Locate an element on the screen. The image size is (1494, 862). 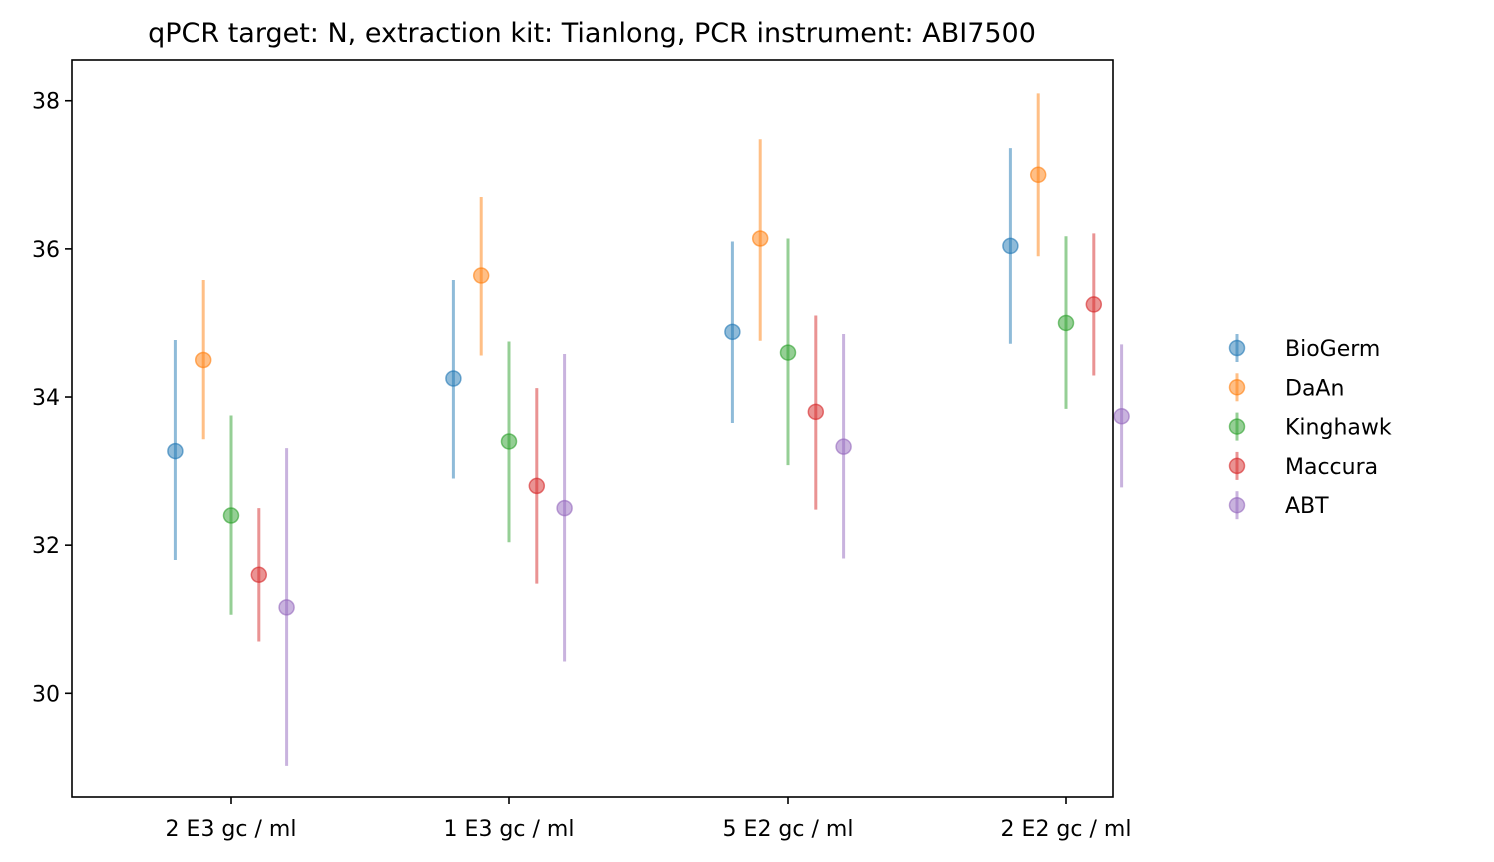
x-tick-label: 1 E3 gc / ml is located at coordinates (509, 829).